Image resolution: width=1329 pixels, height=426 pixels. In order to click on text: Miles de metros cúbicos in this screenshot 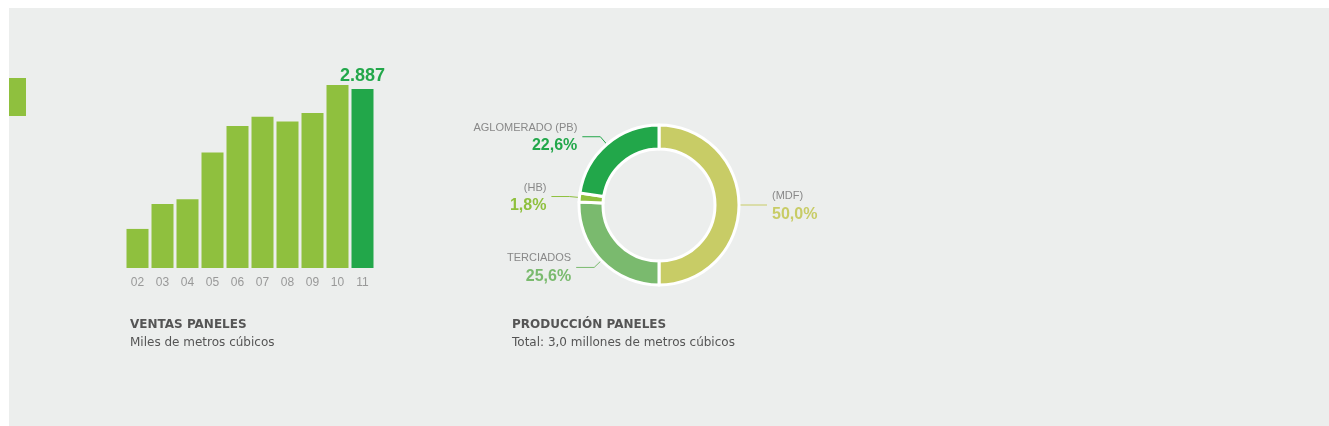, I will do `click(202, 342)`.